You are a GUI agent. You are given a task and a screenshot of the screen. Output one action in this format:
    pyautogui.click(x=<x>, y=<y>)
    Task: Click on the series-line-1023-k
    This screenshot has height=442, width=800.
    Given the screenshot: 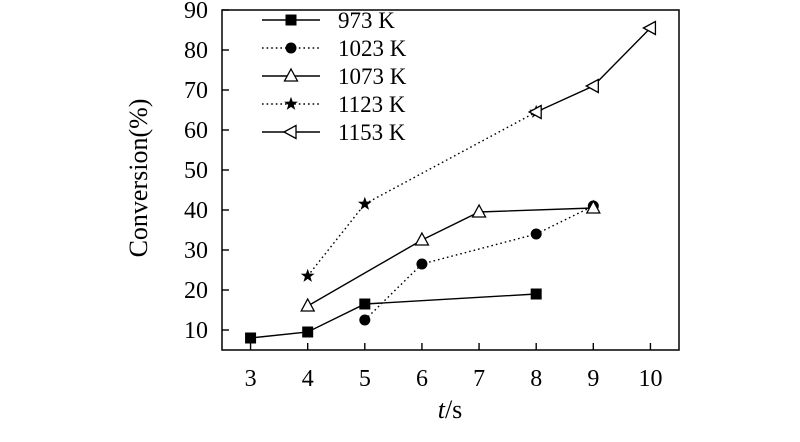 What is the action you would take?
    pyautogui.click(x=479, y=263)
    